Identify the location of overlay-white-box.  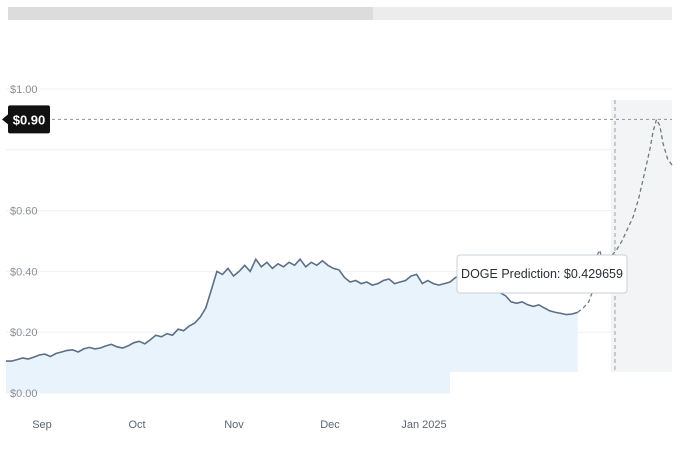
(565, 412).